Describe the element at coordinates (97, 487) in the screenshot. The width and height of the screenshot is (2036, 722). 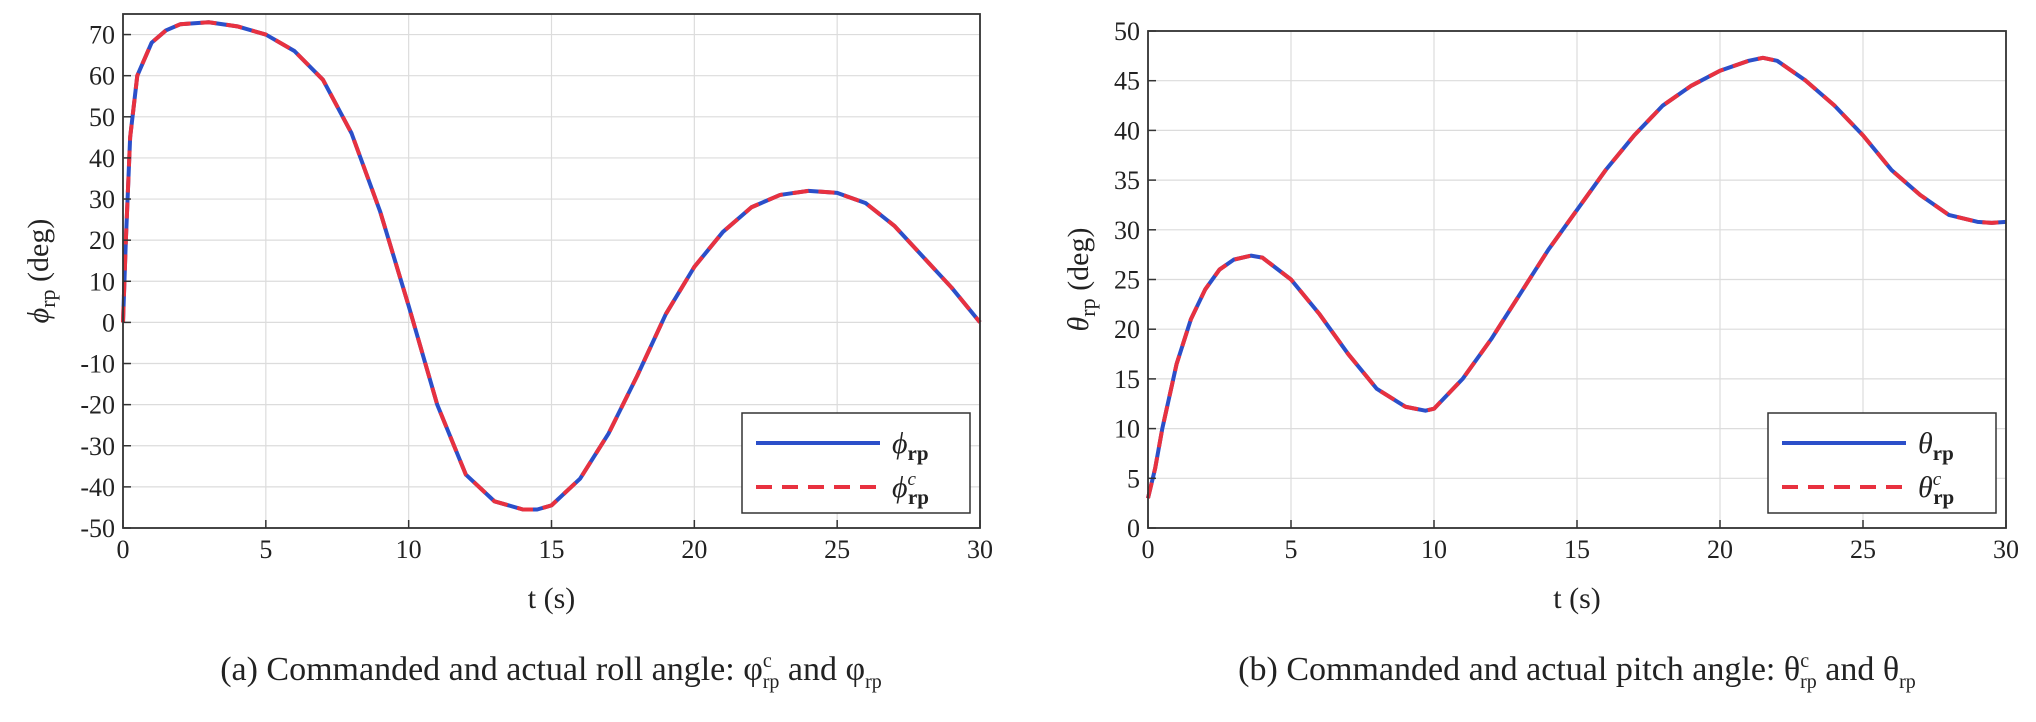
I see `y-tick-label: -40` at that location.